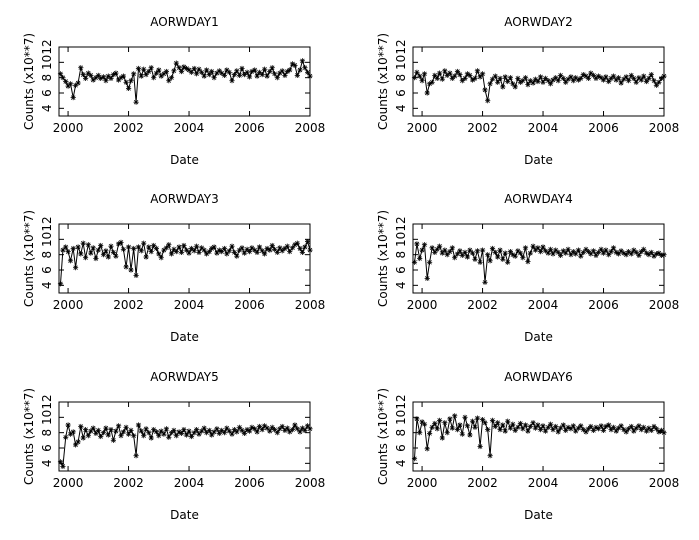 The width and height of the screenshot is (699, 540). I want to click on y-tick-label: 8, so click(47, 433).